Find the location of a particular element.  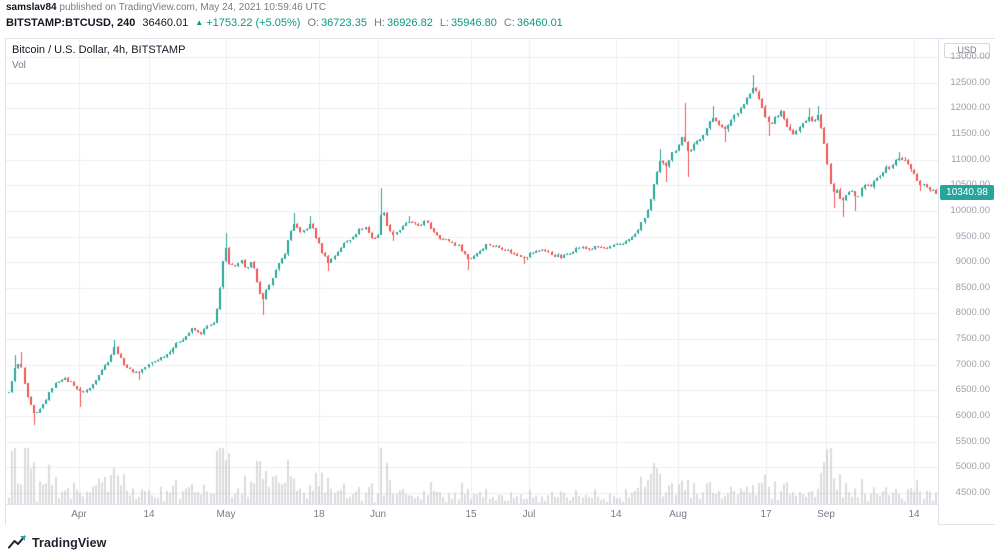

ohlc-pair: O: 36723.35 is located at coordinates (337, 23).